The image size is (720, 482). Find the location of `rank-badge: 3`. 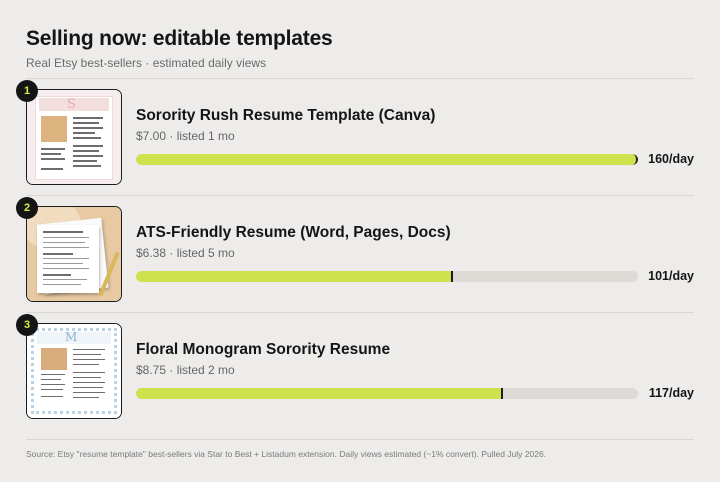

rank-badge: 3 is located at coordinates (27, 325).